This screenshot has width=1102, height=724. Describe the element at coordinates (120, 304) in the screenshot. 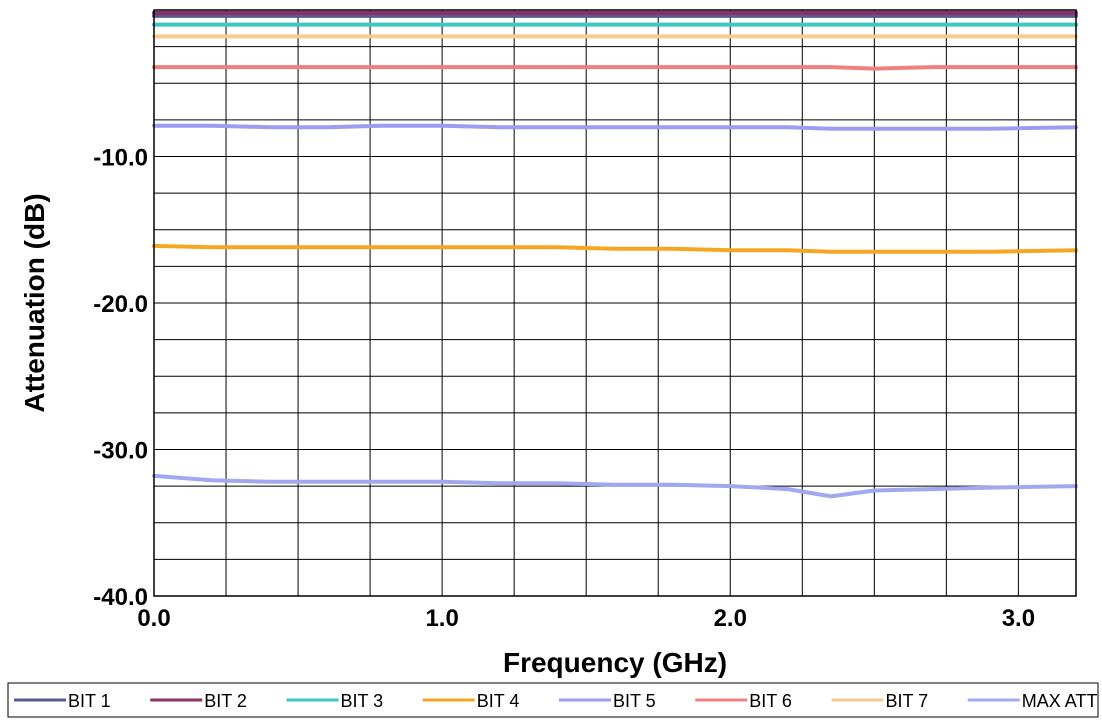

I see `y-tick-label: -20.0` at that location.